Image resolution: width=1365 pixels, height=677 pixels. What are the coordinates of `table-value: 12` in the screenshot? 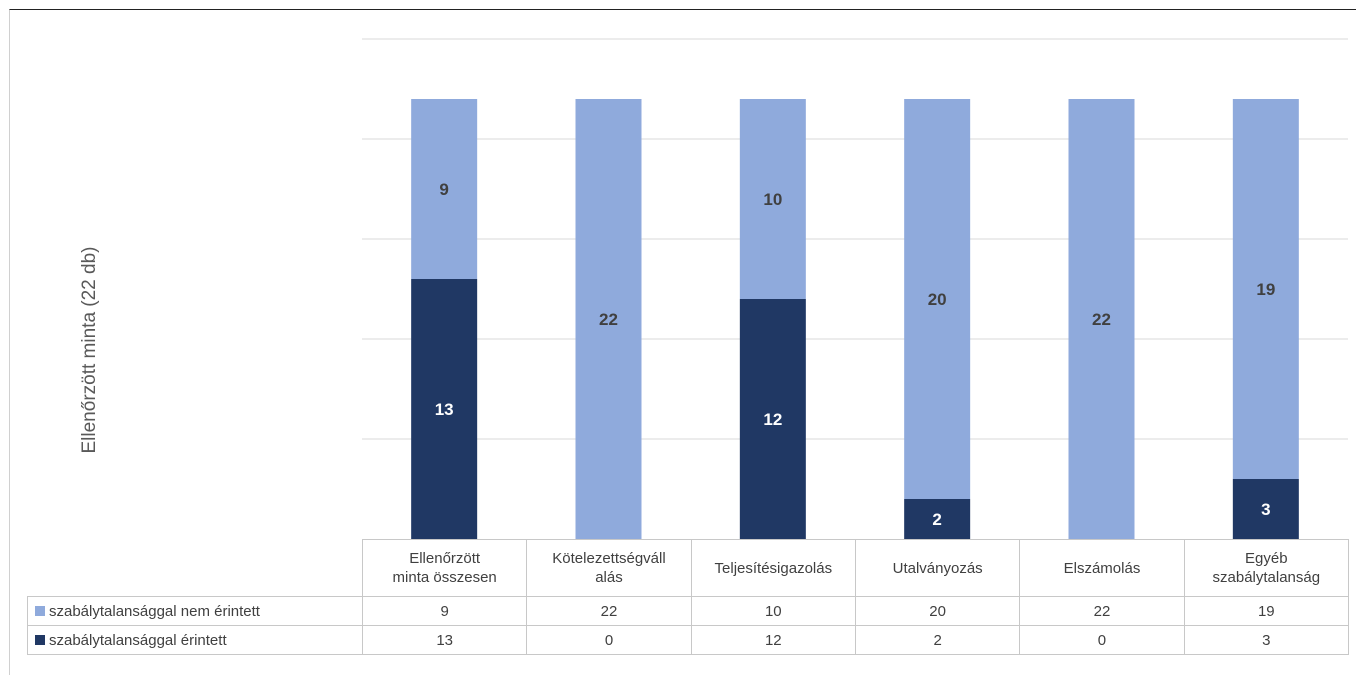 It's located at (773, 640).